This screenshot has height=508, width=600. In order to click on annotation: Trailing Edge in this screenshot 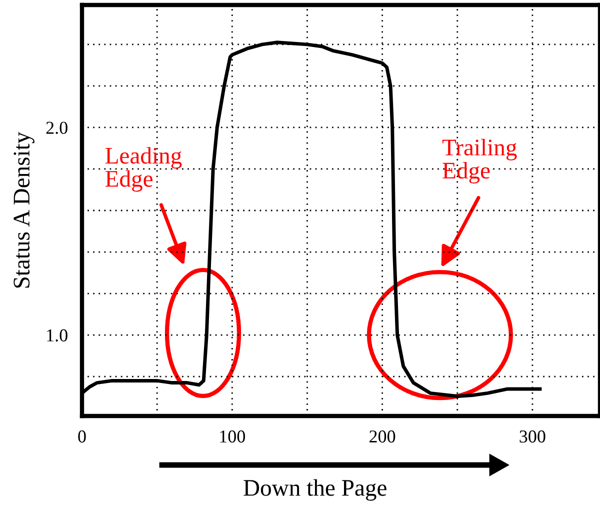, I will do `click(479, 161)`.